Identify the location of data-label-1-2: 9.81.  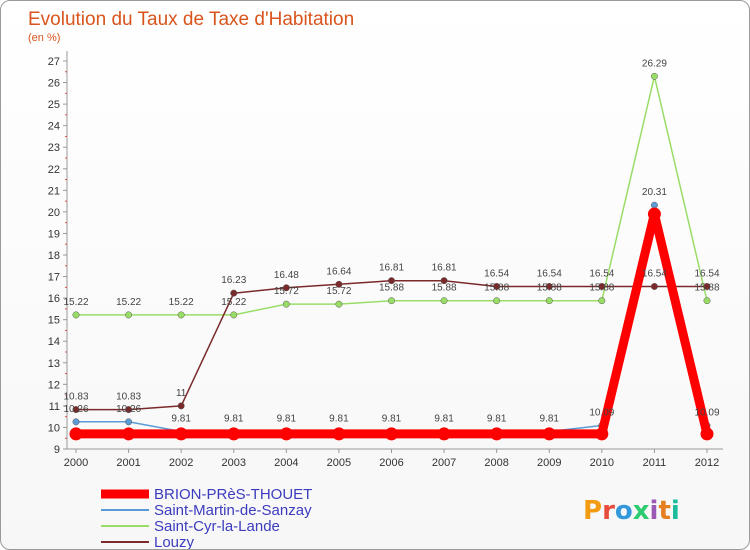
(181, 419).